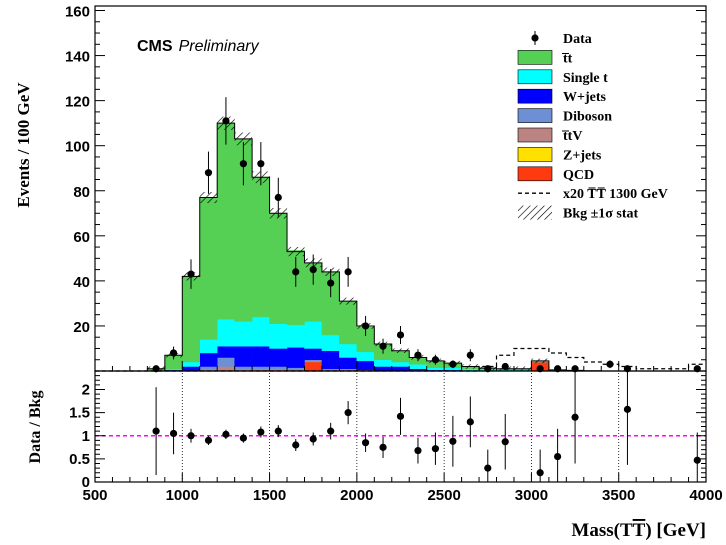  I want to click on legend-label-5: t̅tV, so click(572, 136).